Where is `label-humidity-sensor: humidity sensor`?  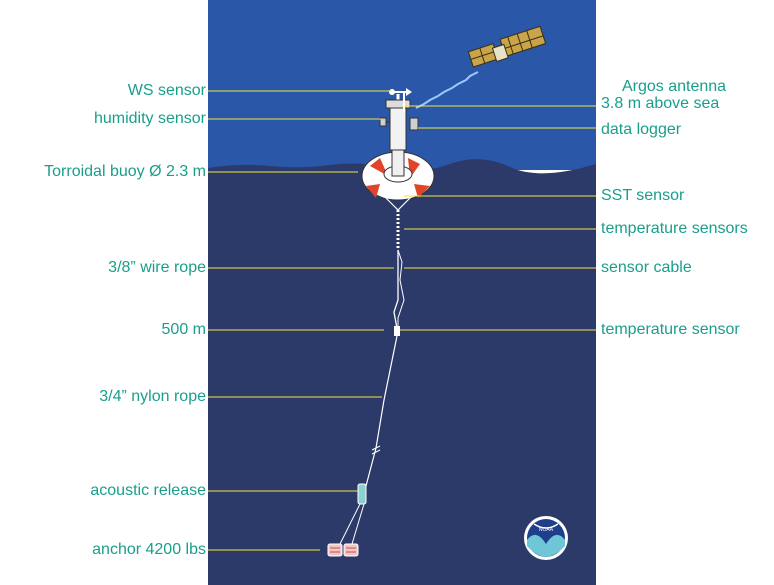
label-humidity-sensor: humidity sensor is located at coordinates (150, 119).